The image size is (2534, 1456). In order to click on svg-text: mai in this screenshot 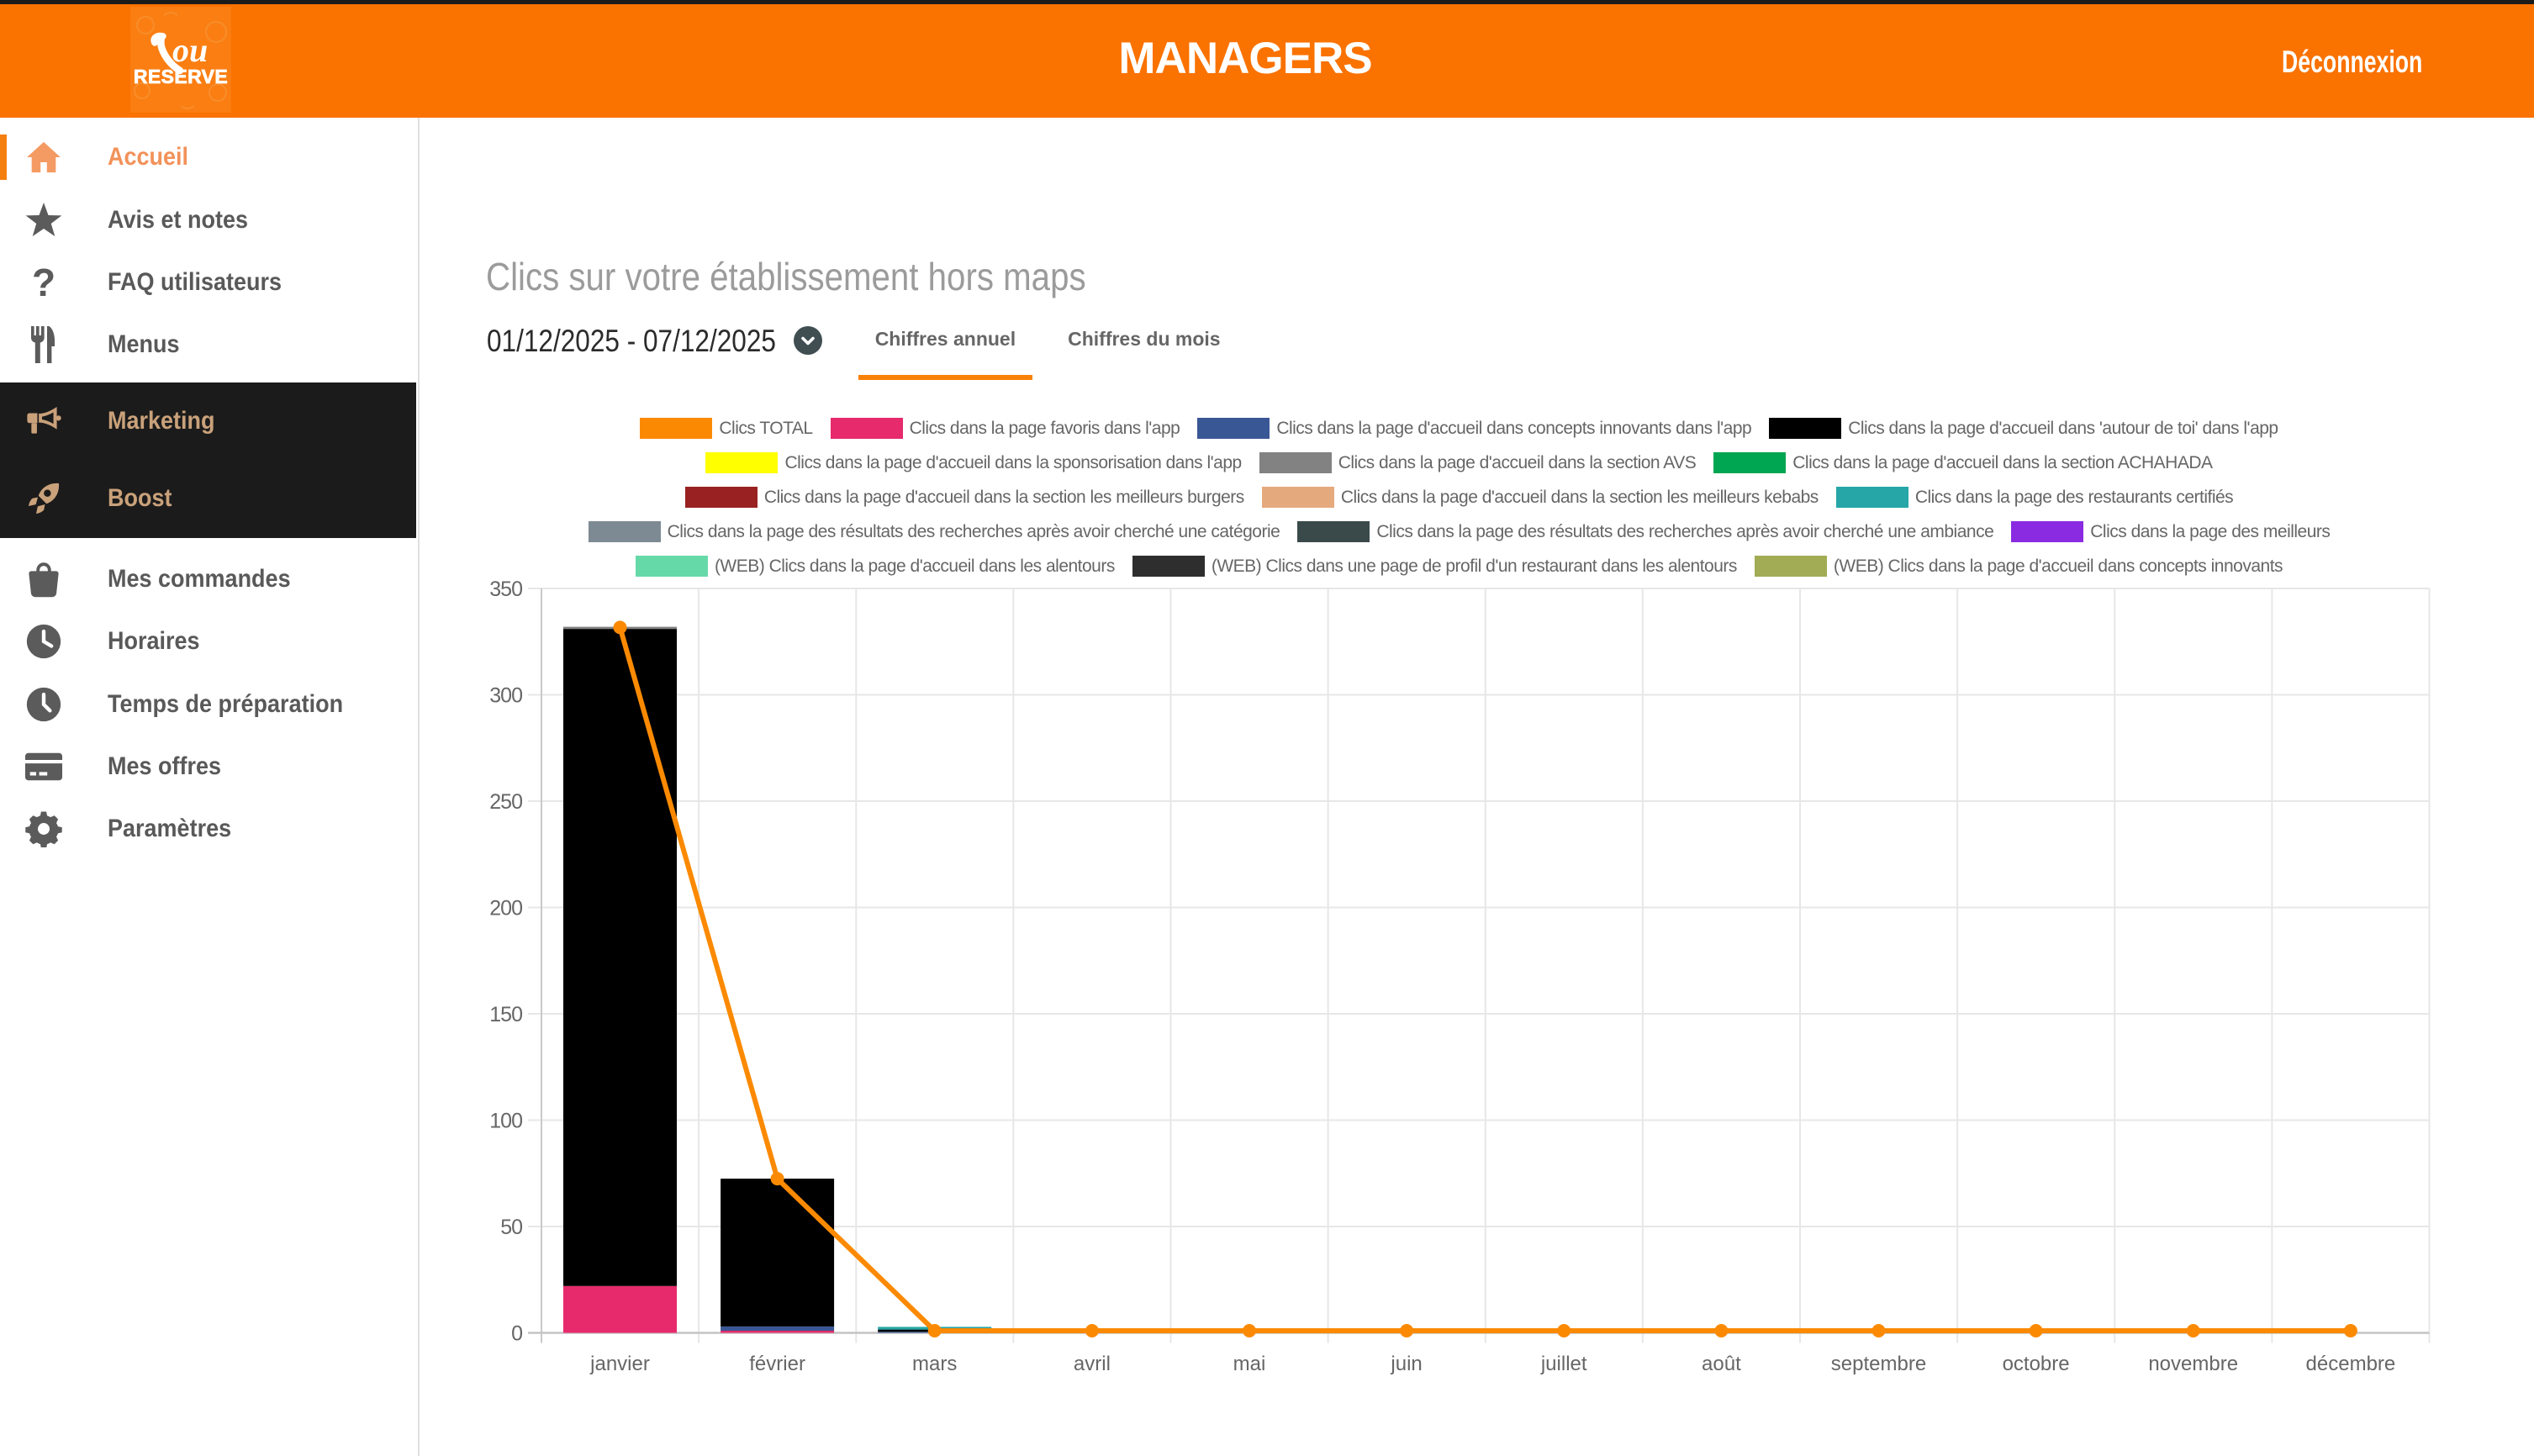, I will do `click(1249, 1364)`.